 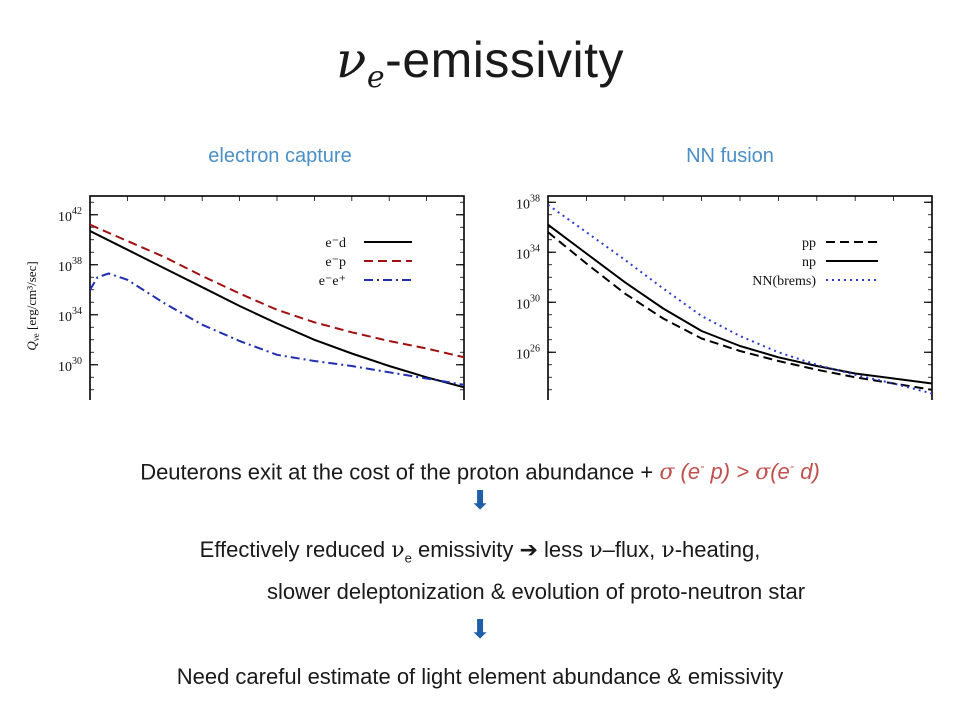 I want to click on nn-fusion-label: NN fusion, so click(x=730, y=156).